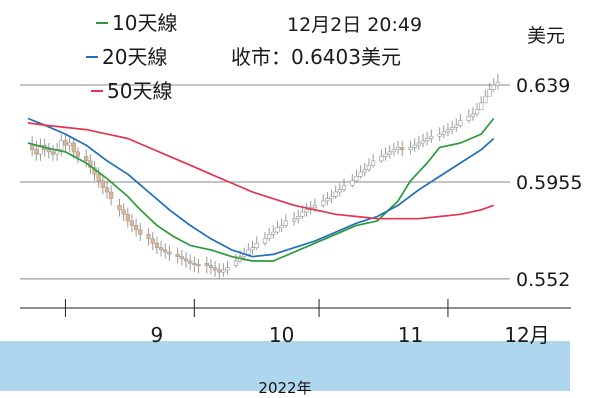 The height and width of the screenshot is (398, 615). What do you see at coordinates (350, 335) in the screenshot?
I see `x-tick-labels: 9 10 11 12月` at bounding box center [350, 335].